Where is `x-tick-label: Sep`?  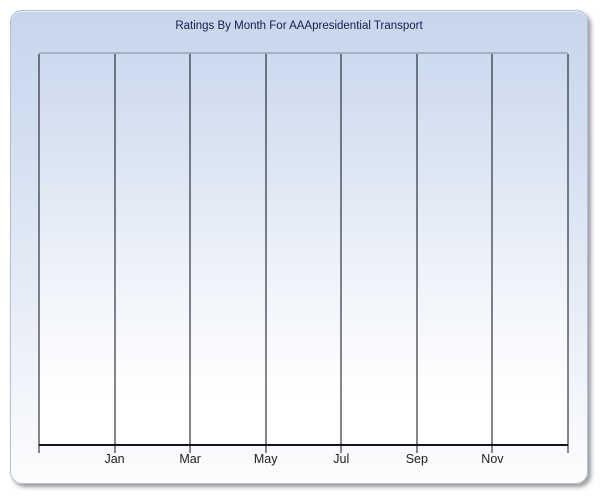 x-tick-label: Sep is located at coordinates (416, 459).